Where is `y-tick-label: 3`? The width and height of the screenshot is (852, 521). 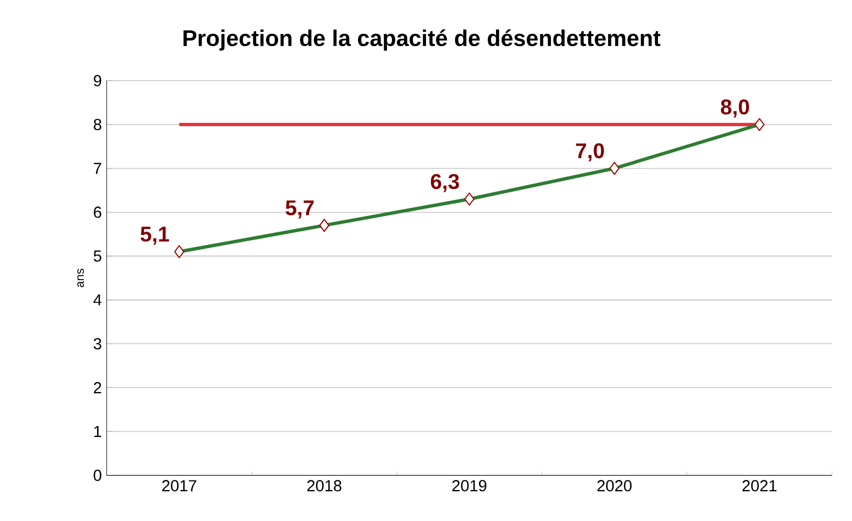
y-tick-label: 3 is located at coordinates (98, 344).